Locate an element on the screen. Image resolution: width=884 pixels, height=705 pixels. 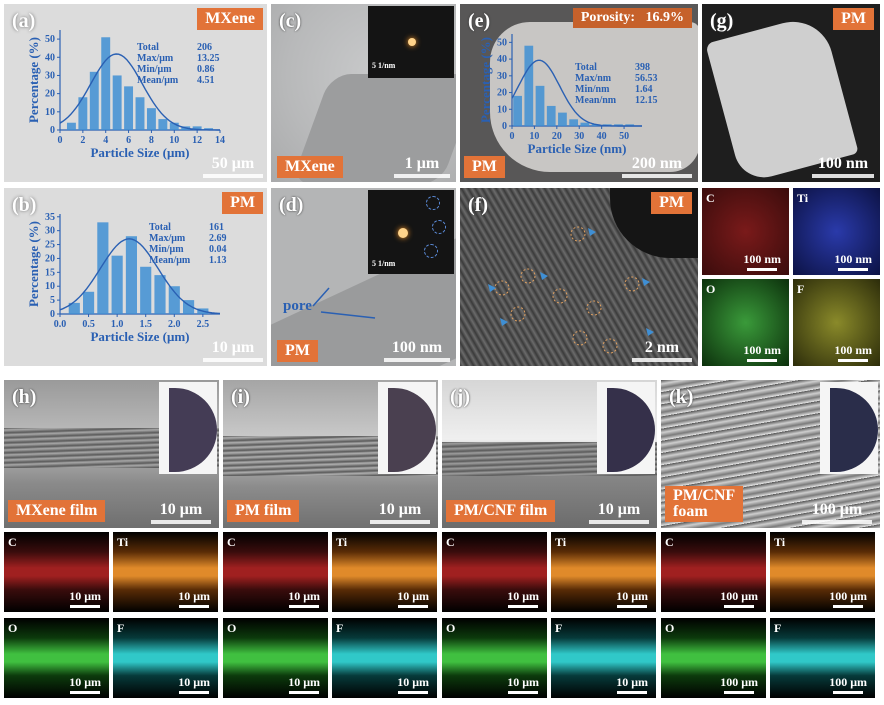
photo-inset-k is located at coordinates (849, 428).